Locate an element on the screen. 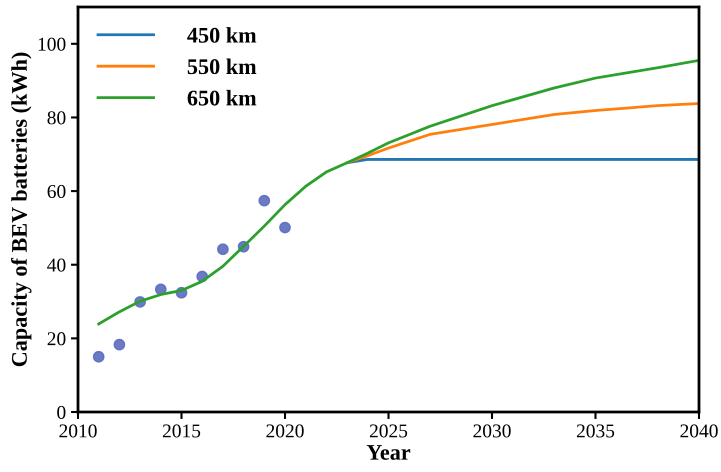  y-tick-label: 80 is located at coordinates (56, 117).